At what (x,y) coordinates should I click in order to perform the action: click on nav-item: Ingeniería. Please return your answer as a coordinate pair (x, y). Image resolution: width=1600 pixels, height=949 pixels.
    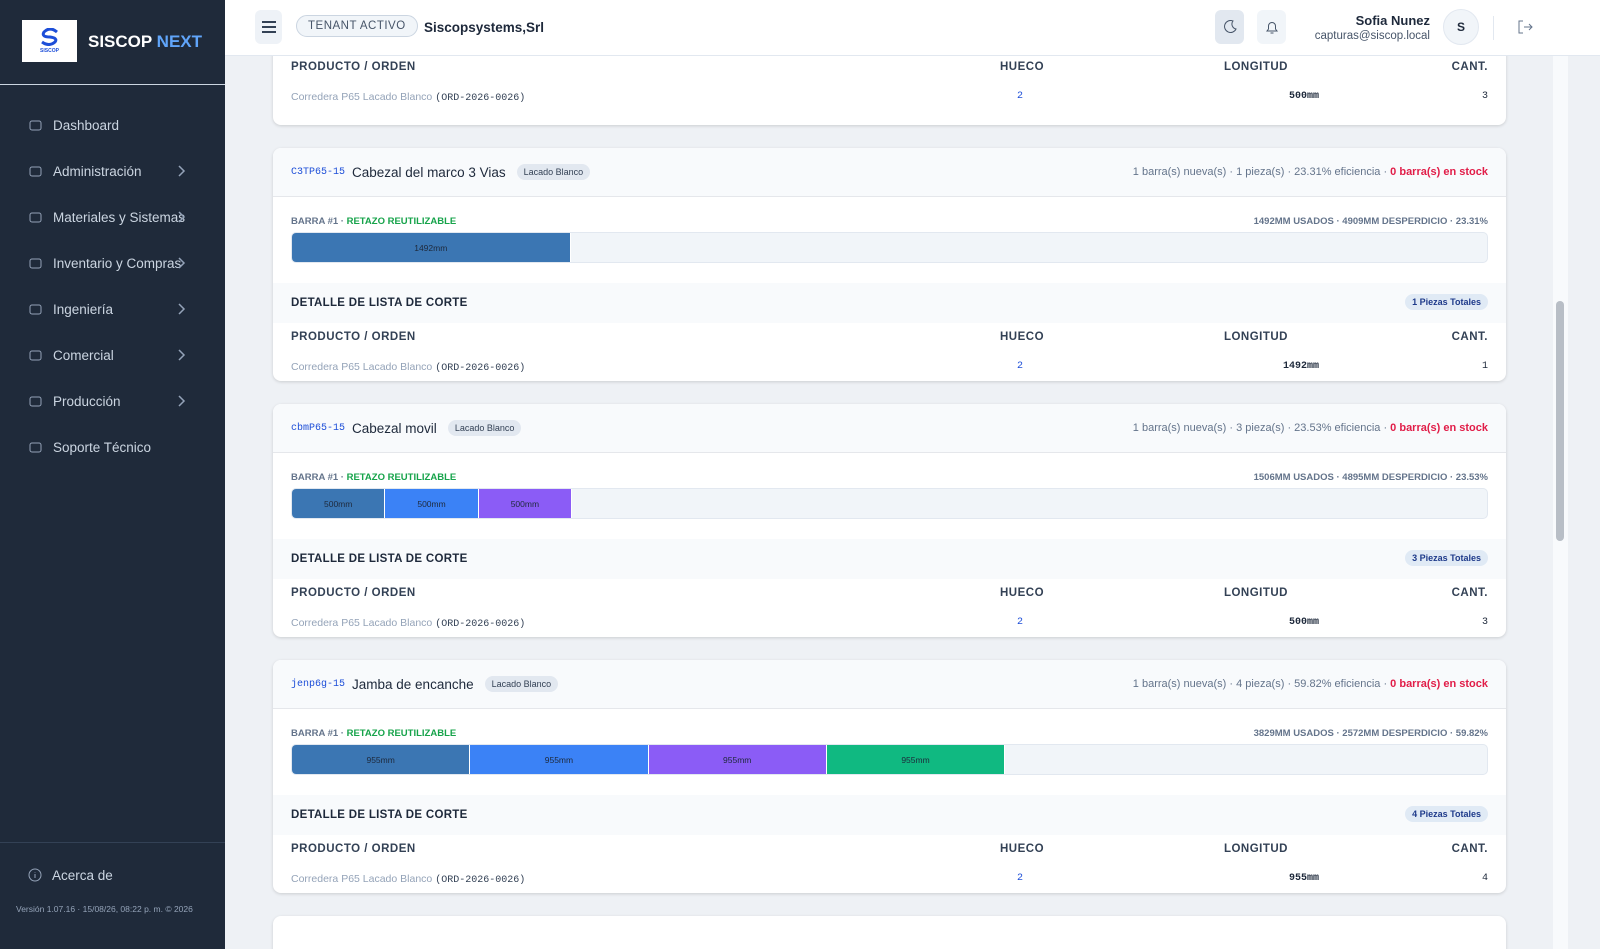
    Looking at the image, I should click on (113, 309).